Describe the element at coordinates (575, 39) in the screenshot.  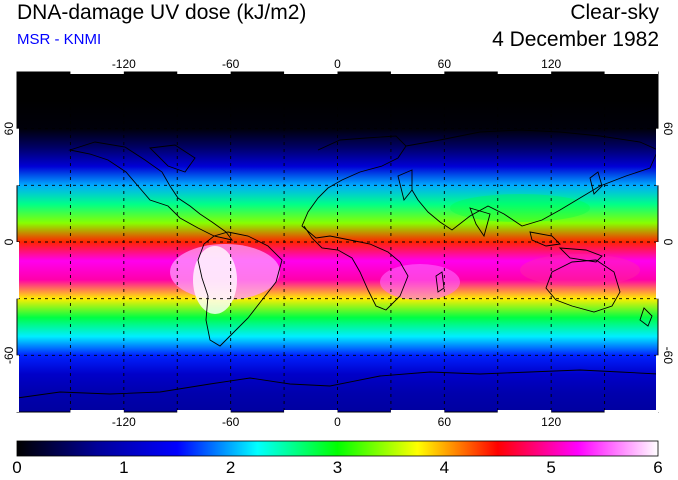
I see `date-label: 4 December 1982` at that location.